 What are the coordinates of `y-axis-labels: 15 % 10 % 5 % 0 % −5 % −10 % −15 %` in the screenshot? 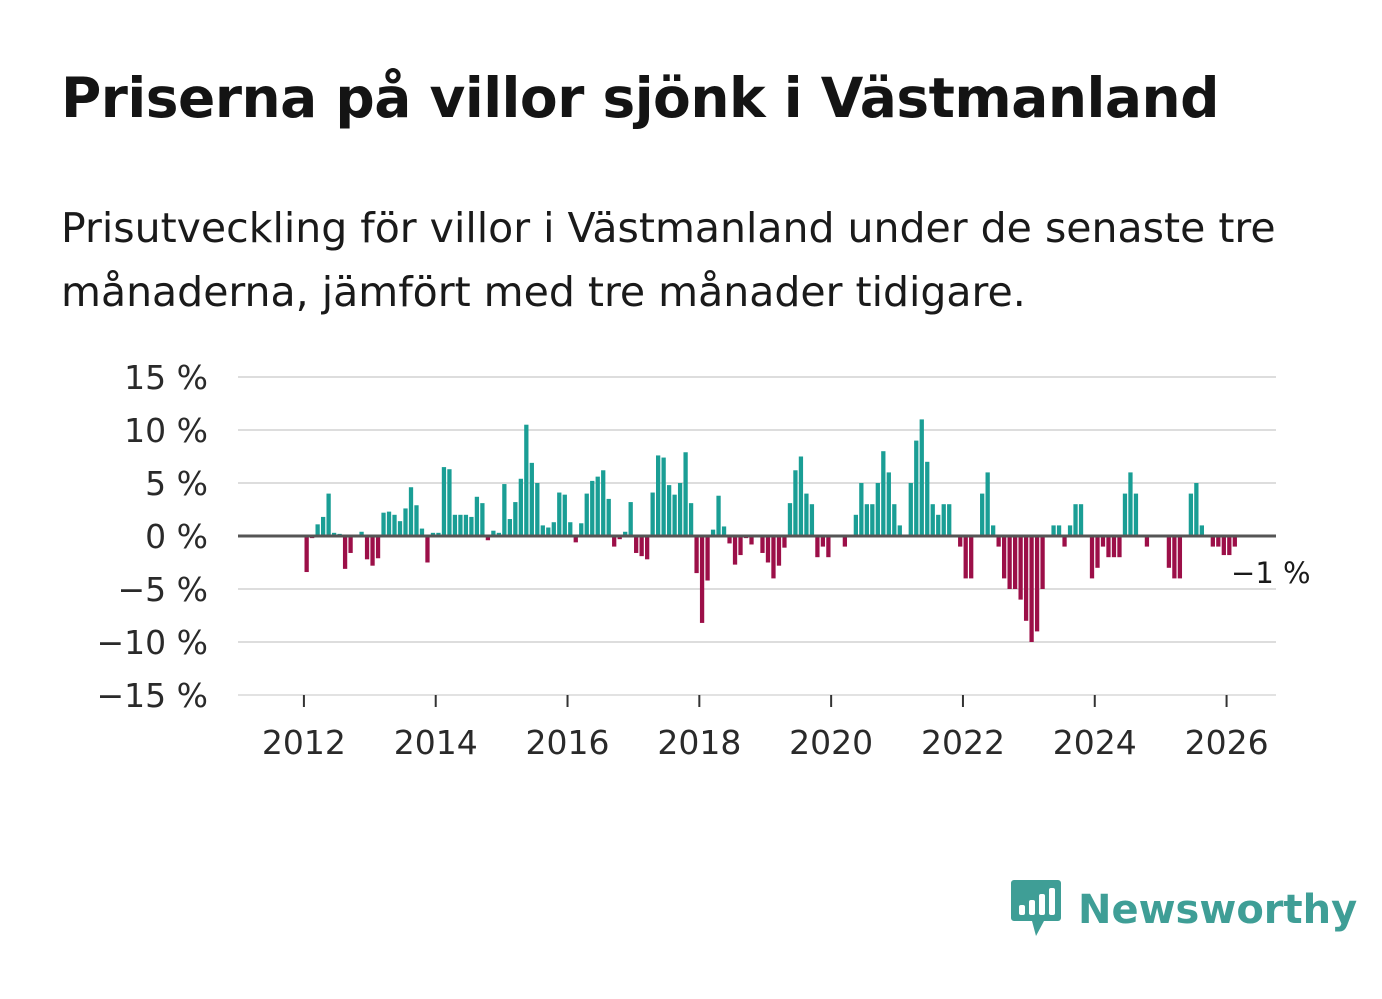 It's located at (153, 536).